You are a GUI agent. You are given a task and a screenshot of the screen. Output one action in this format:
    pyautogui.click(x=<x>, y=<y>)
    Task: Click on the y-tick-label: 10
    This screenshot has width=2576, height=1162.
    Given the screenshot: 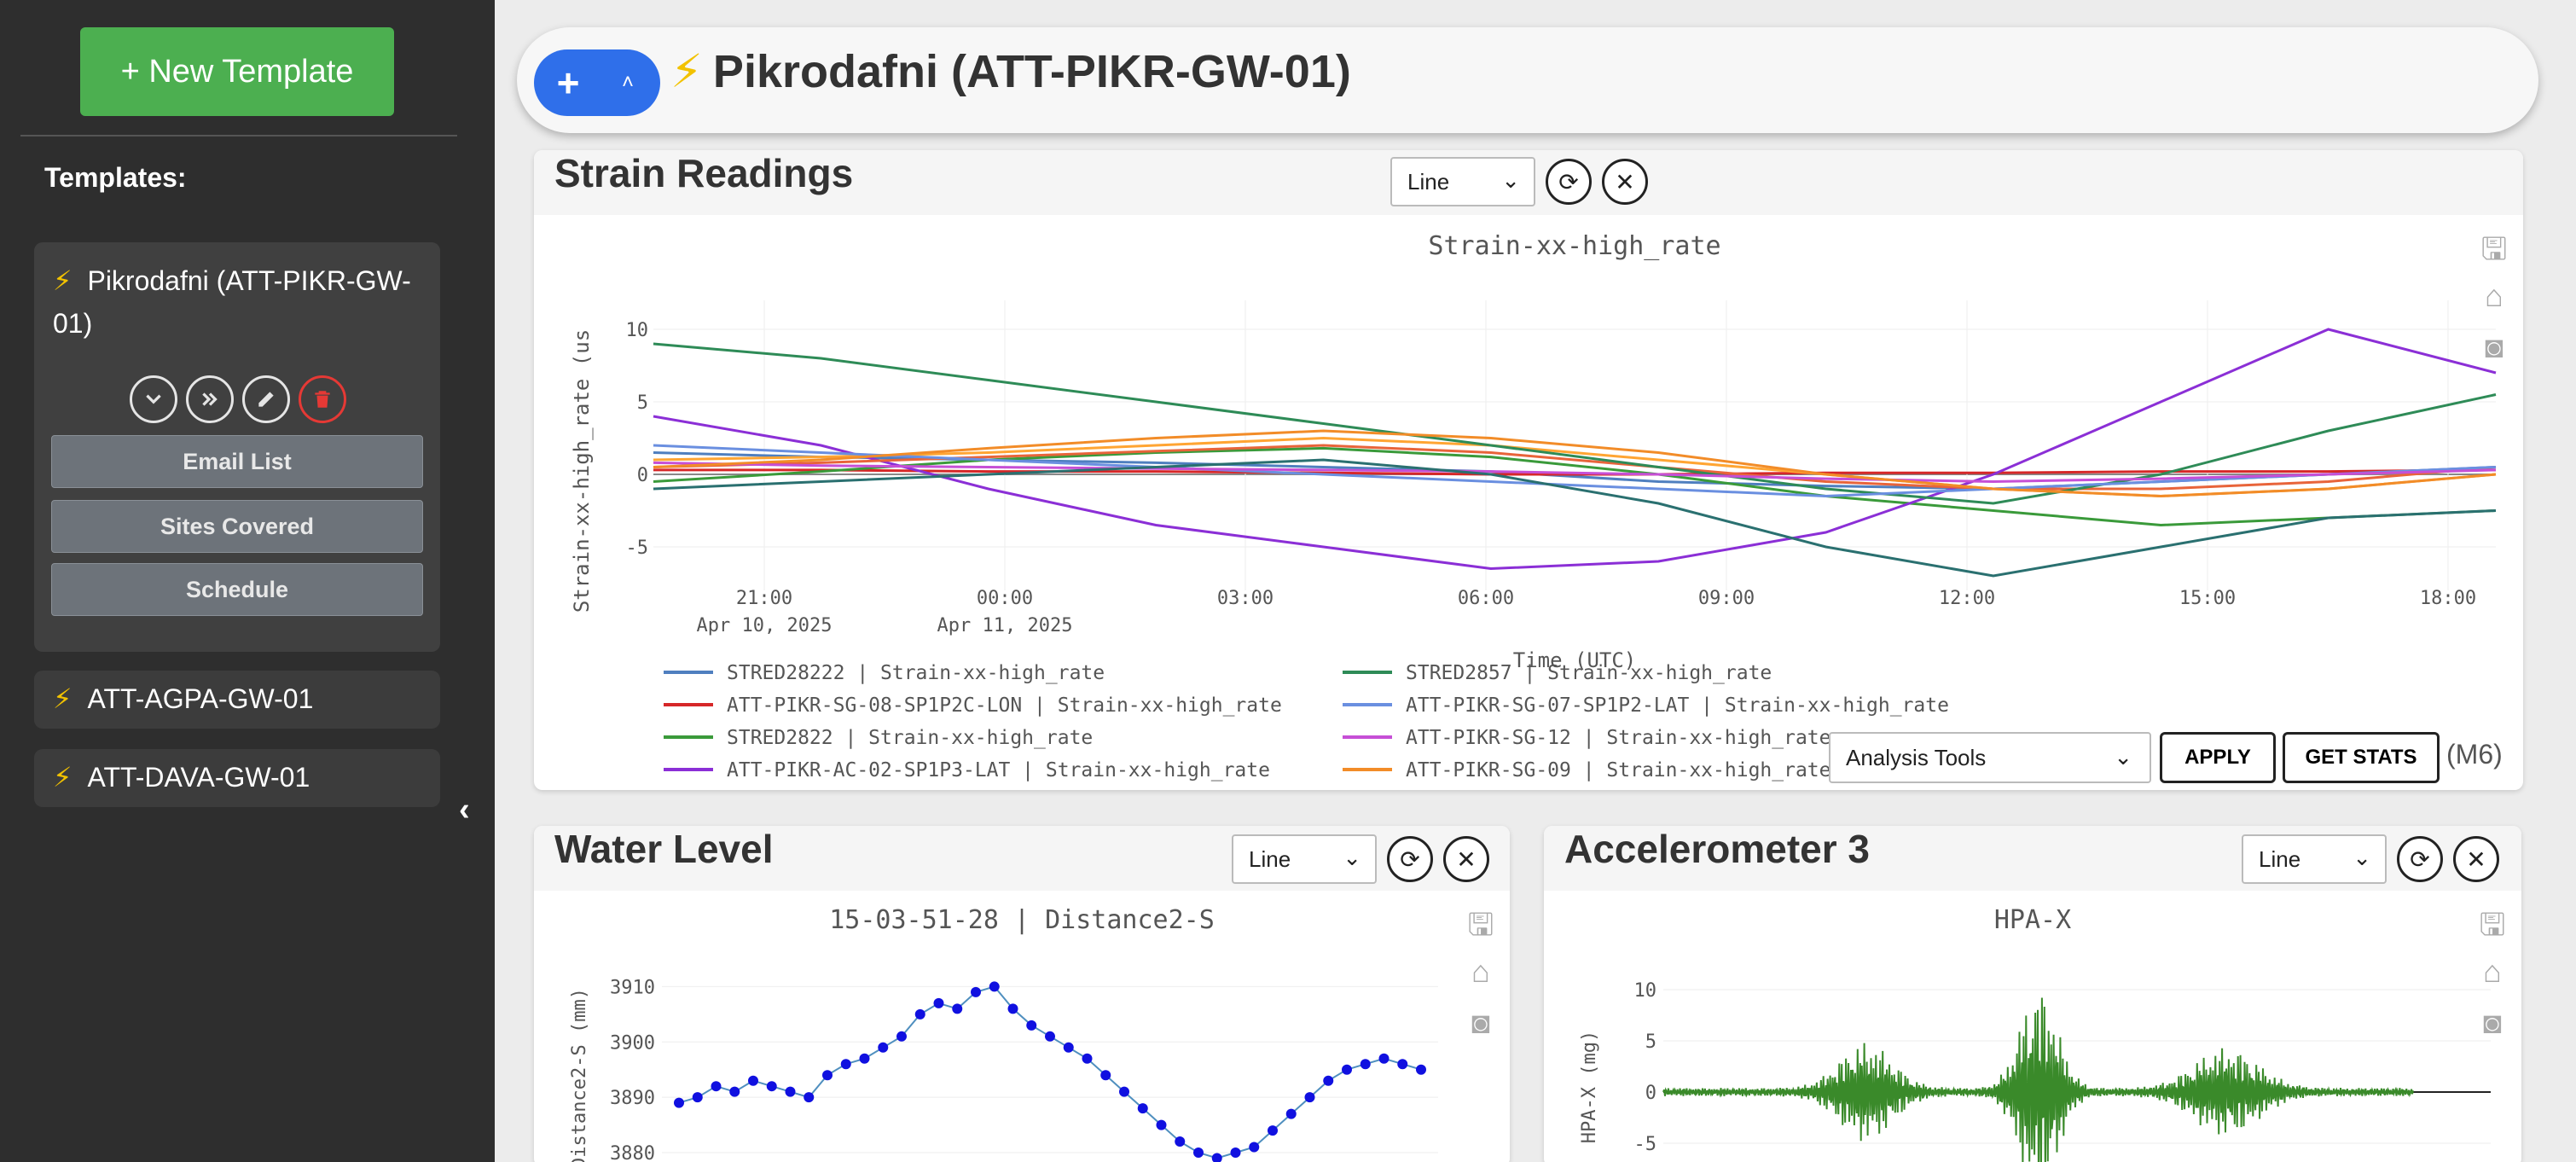 What is the action you would take?
    pyautogui.click(x=1645, y=991)
    